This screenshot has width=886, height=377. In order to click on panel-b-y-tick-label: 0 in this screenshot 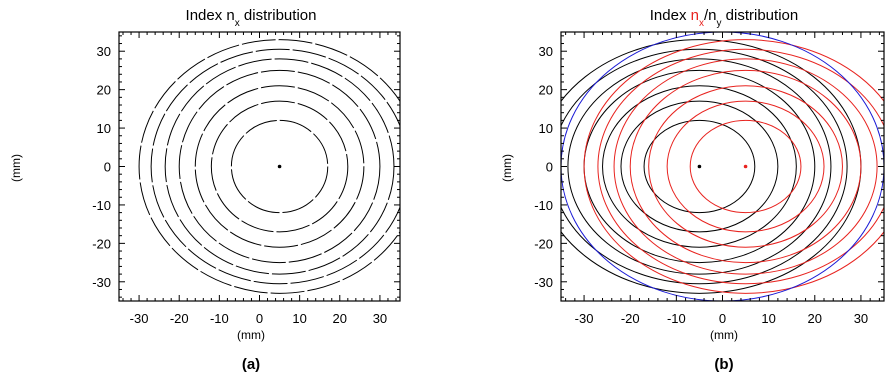, I will do `click(549, 167)`.